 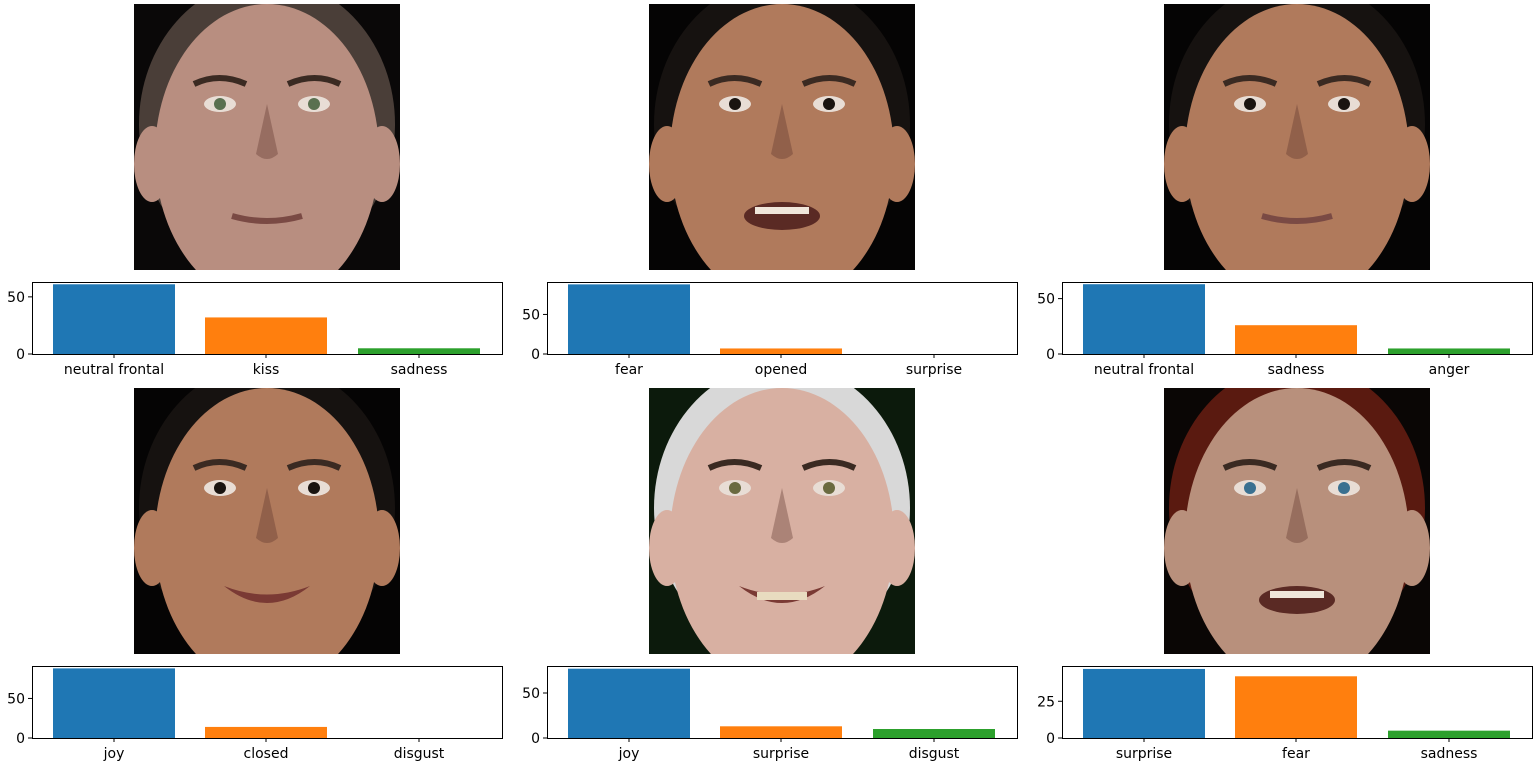 What do you see at coordinates (781, 370) in the screenshot?
I see `x-tick-label: opened` at bounding box center [781, 370].